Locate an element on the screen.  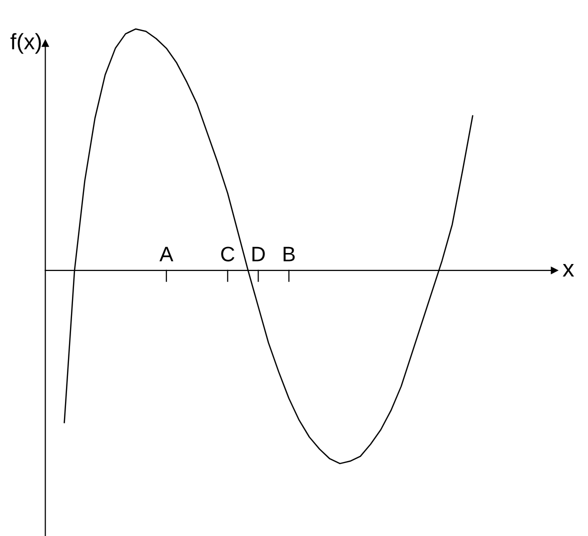
x-tick-label: B is located at coordinates (289, 254).